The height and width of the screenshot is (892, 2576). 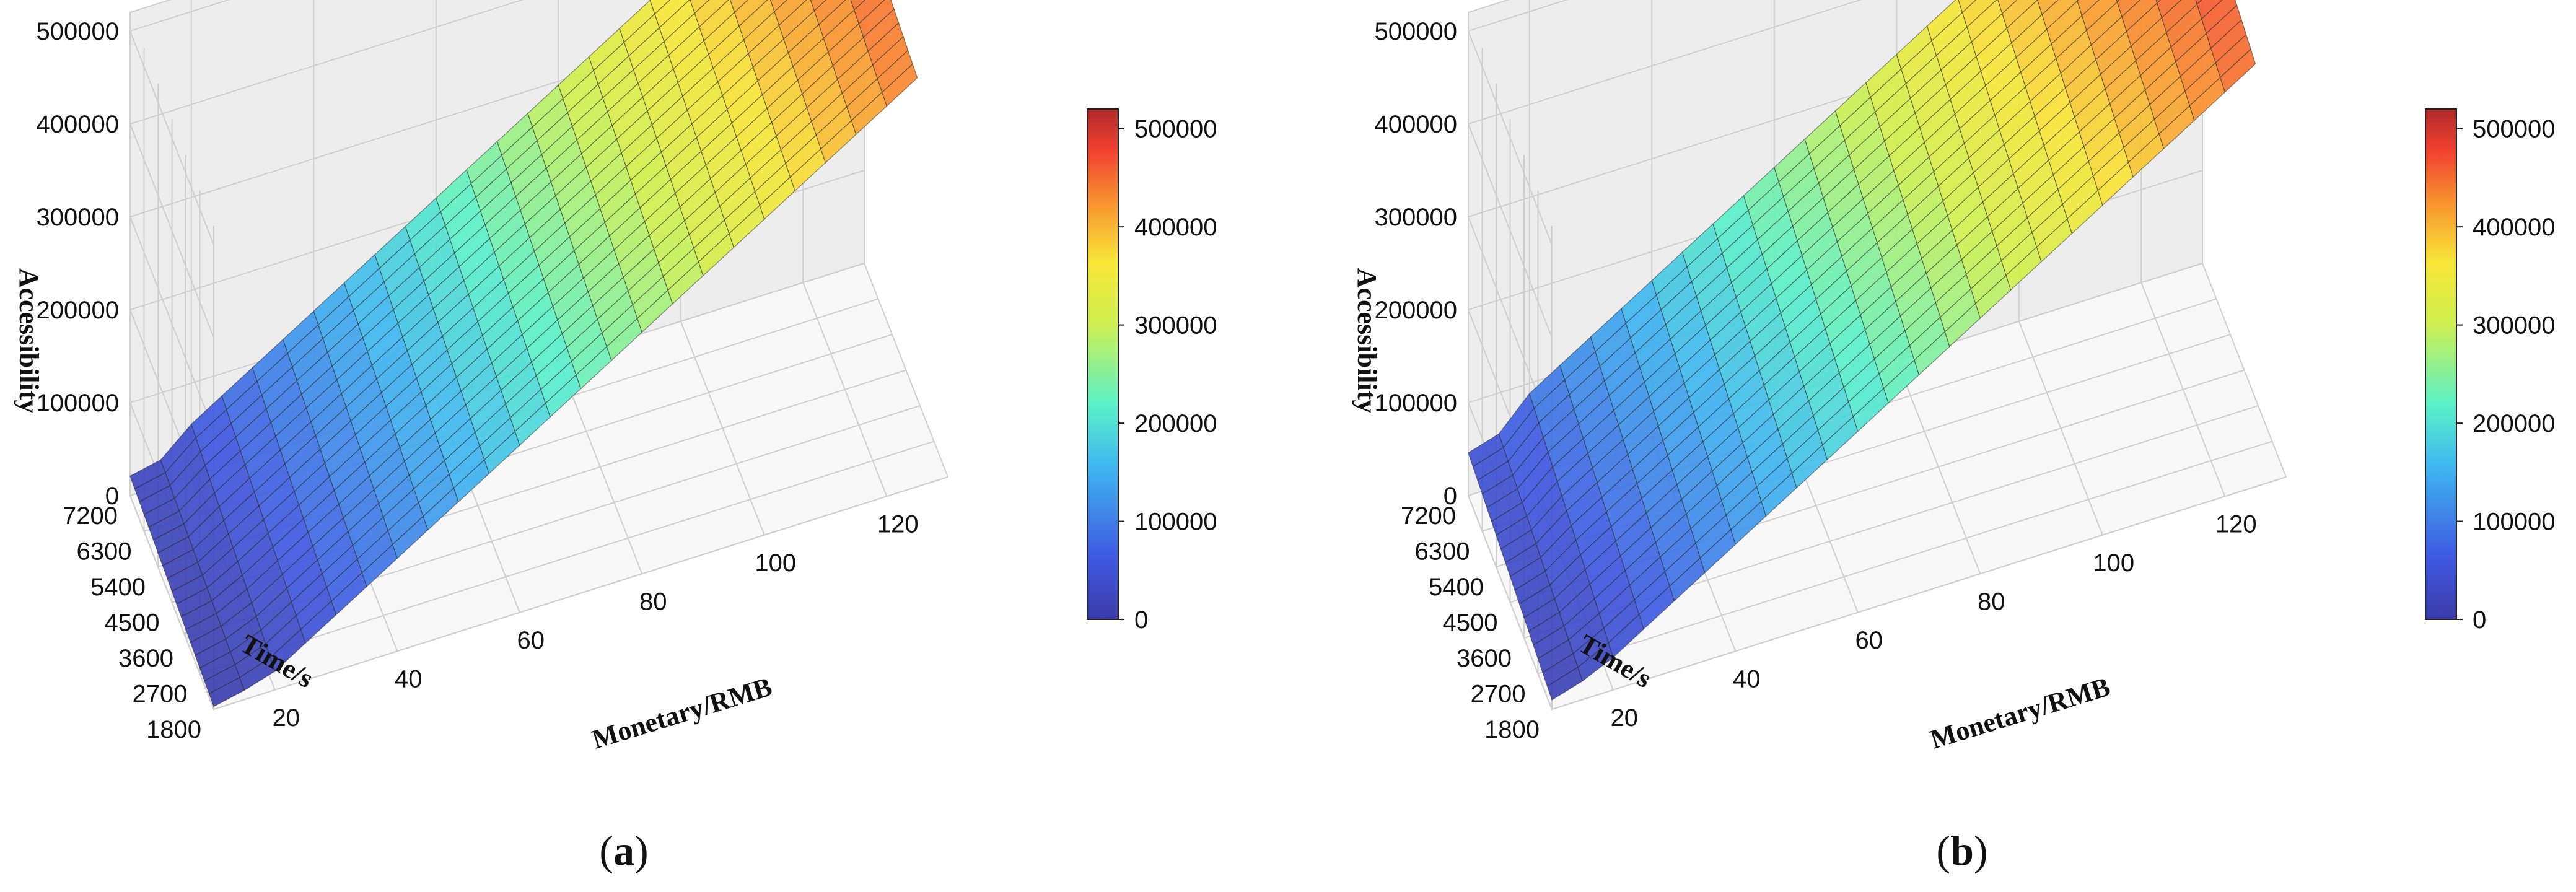 I want to click on caption-b: (b), so click(x=1961, y=850).